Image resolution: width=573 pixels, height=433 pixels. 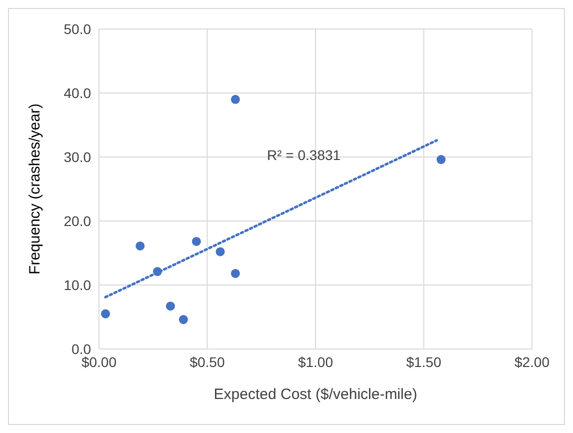 I want to click on y-tick-label: 30.0, so click(x=78, y=156).